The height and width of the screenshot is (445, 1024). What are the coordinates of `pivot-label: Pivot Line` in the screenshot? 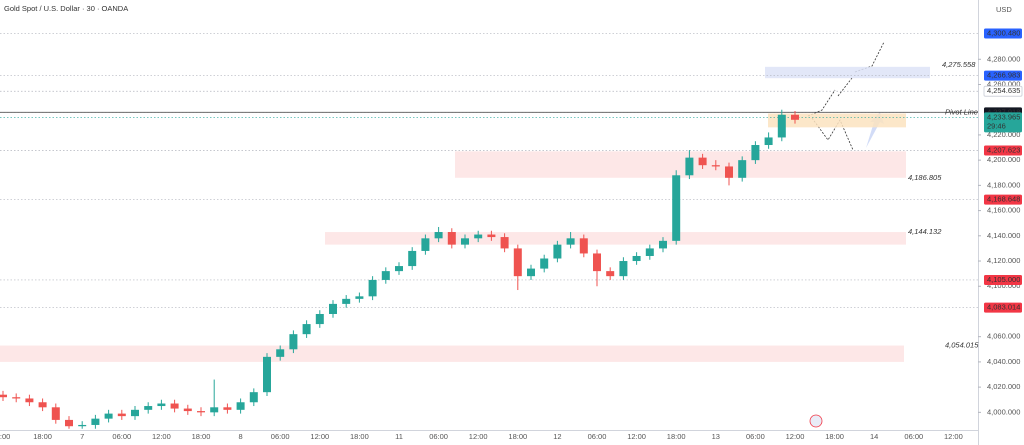 It's located at (961, 111).